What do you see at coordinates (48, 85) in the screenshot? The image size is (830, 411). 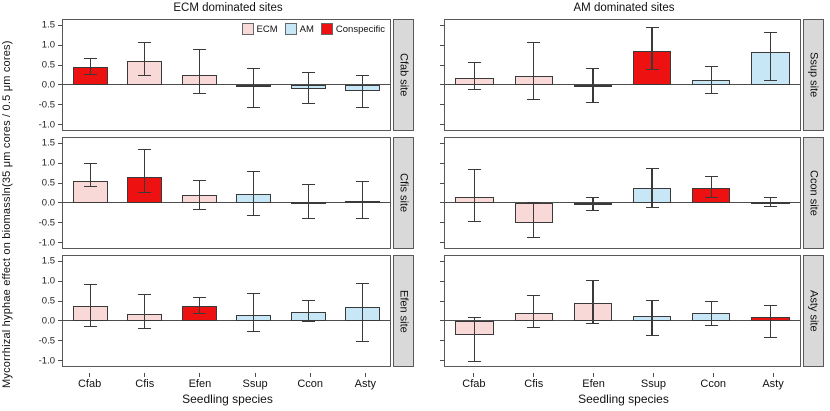 I see `y-tick-label: 0.0` at bounding box center [48, 85].